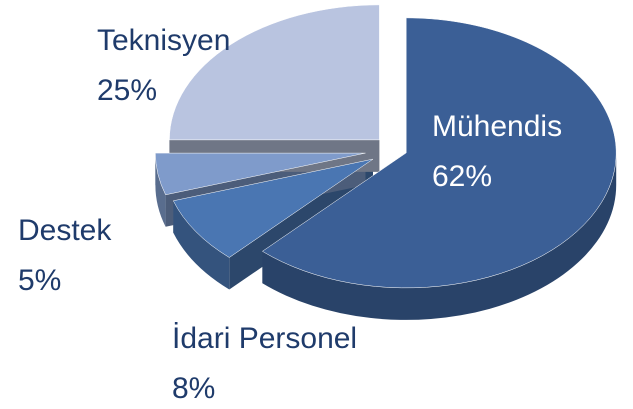  I want to click on slice-value-label: 5%, so click(39, 280).